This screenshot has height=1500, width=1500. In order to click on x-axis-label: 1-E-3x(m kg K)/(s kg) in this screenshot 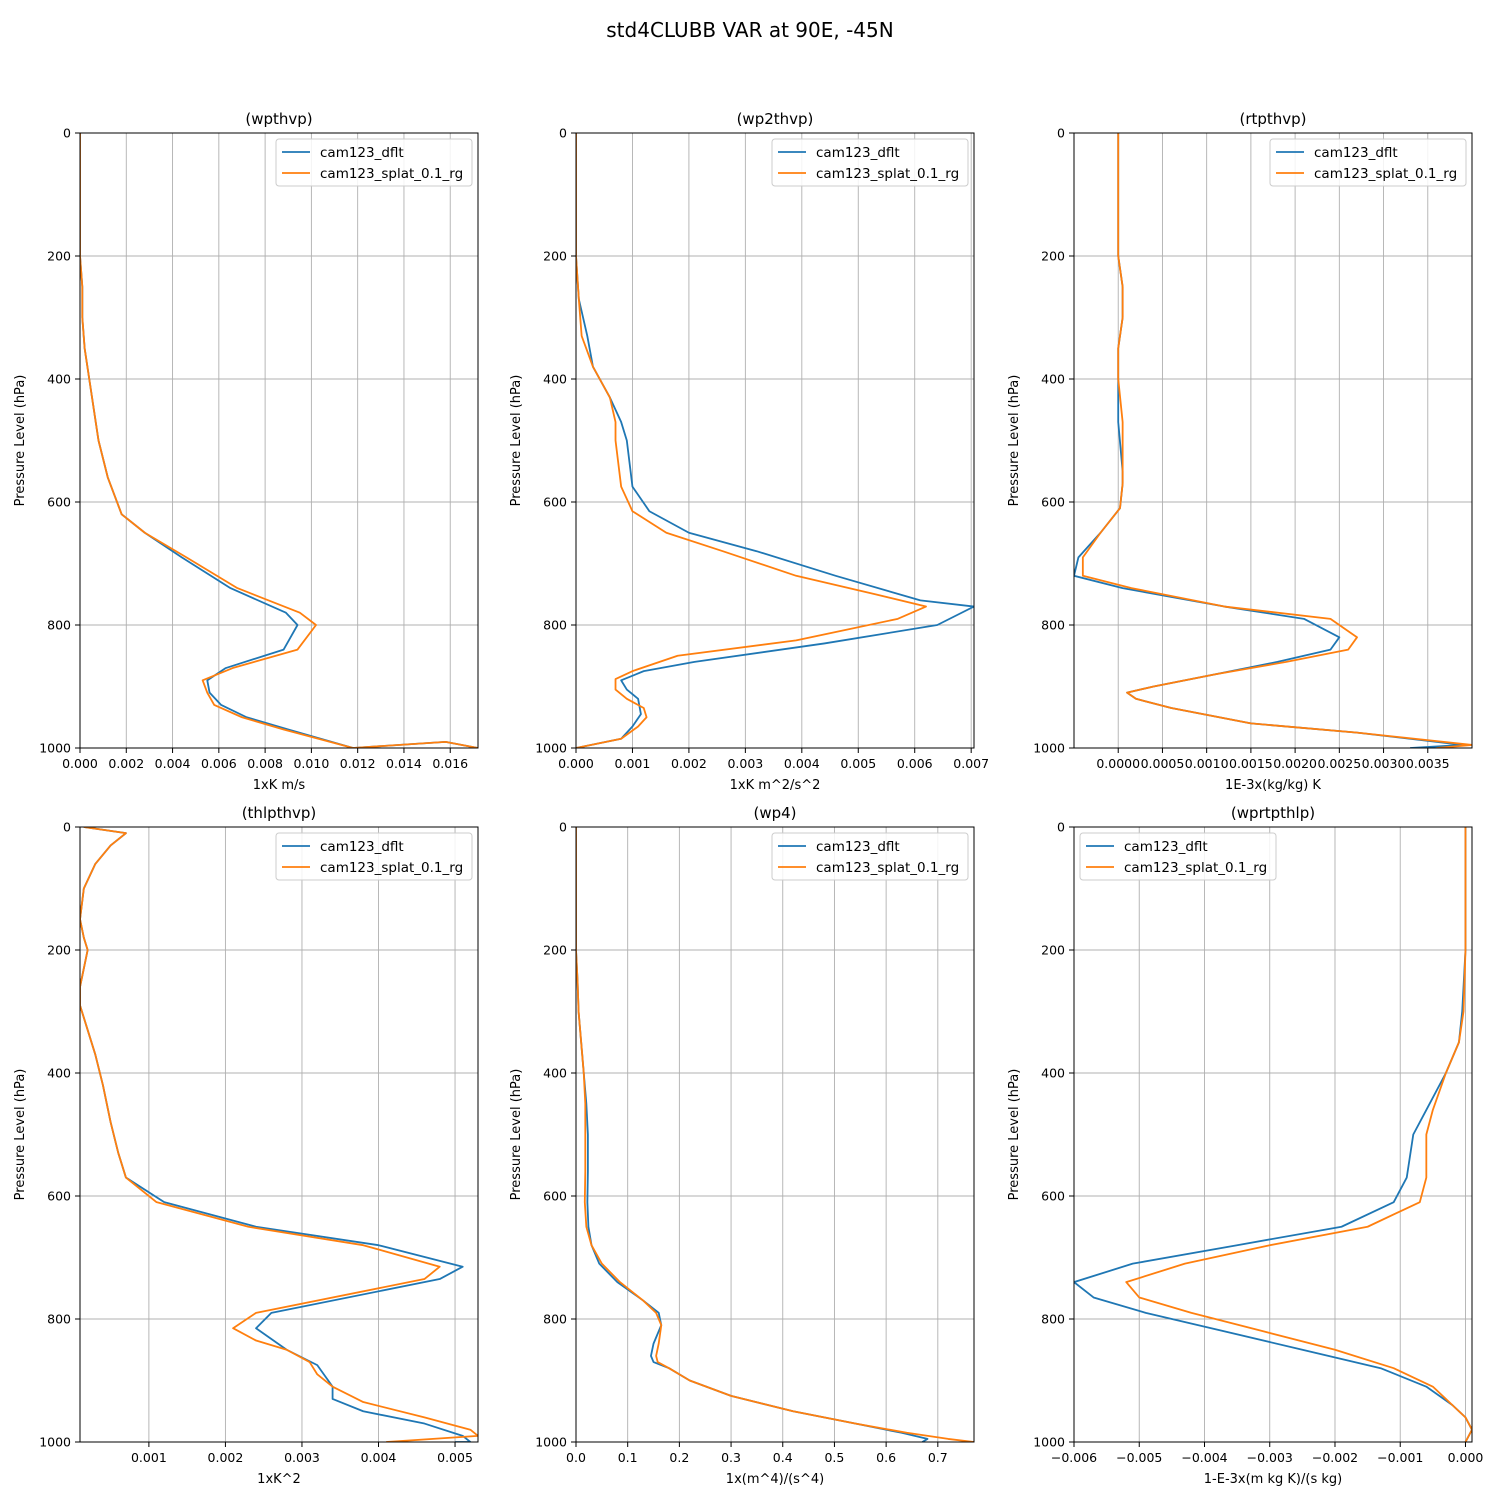, I will do `click(1273, 1479)`.